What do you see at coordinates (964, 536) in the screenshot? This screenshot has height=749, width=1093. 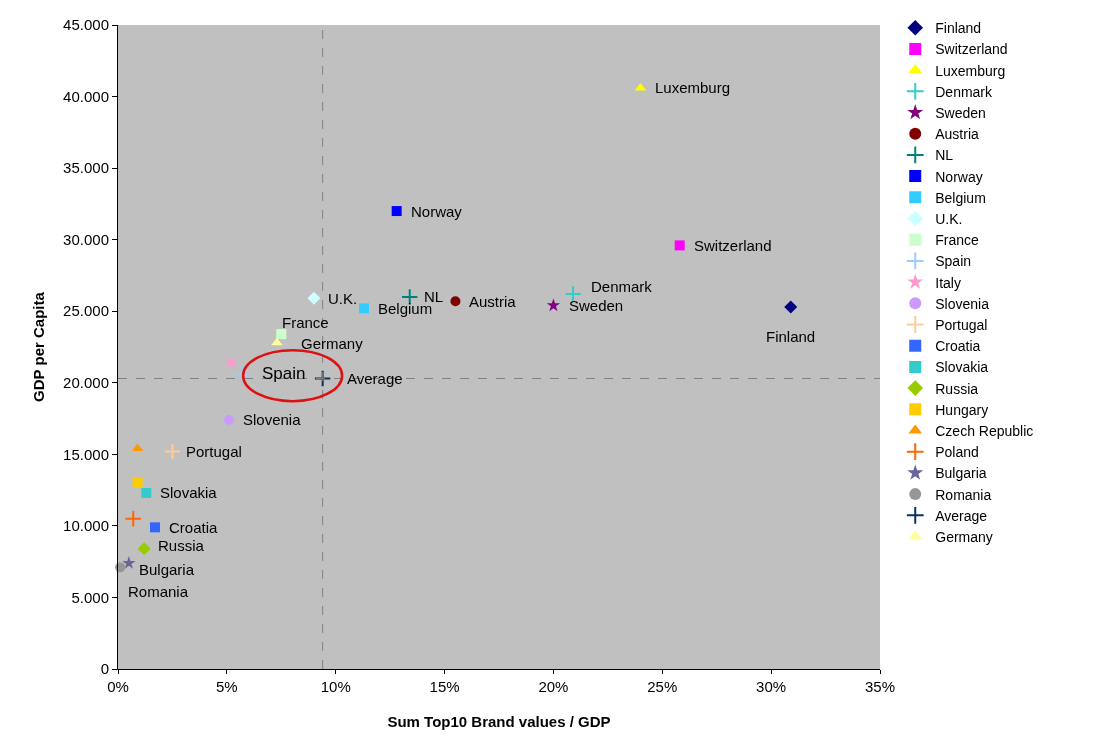 I see `legend-label: Germany` at bounding box center [964, 536].